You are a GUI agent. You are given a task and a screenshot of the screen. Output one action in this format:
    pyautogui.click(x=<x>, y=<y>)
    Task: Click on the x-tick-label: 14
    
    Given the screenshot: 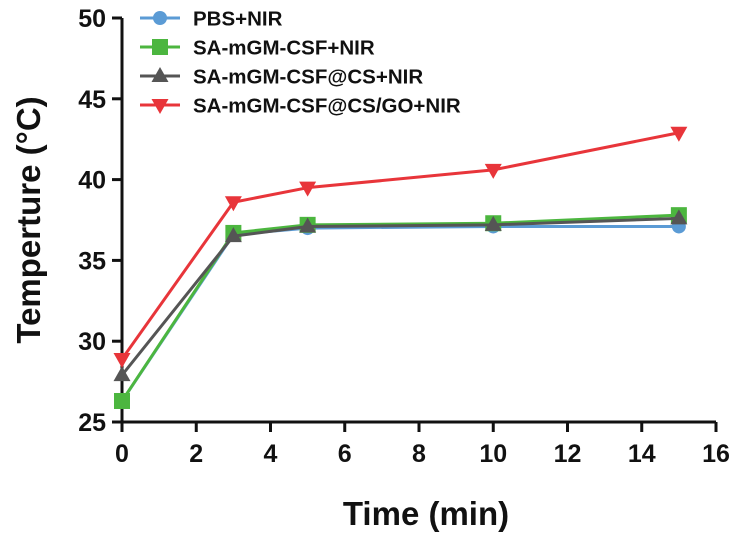 What is the action you would take?
    pyautogui.click(x=642, y=454)
    